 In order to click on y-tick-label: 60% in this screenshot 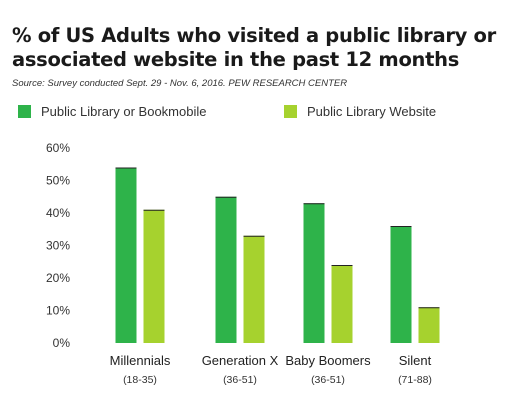, I will do `click(58, 148)`.